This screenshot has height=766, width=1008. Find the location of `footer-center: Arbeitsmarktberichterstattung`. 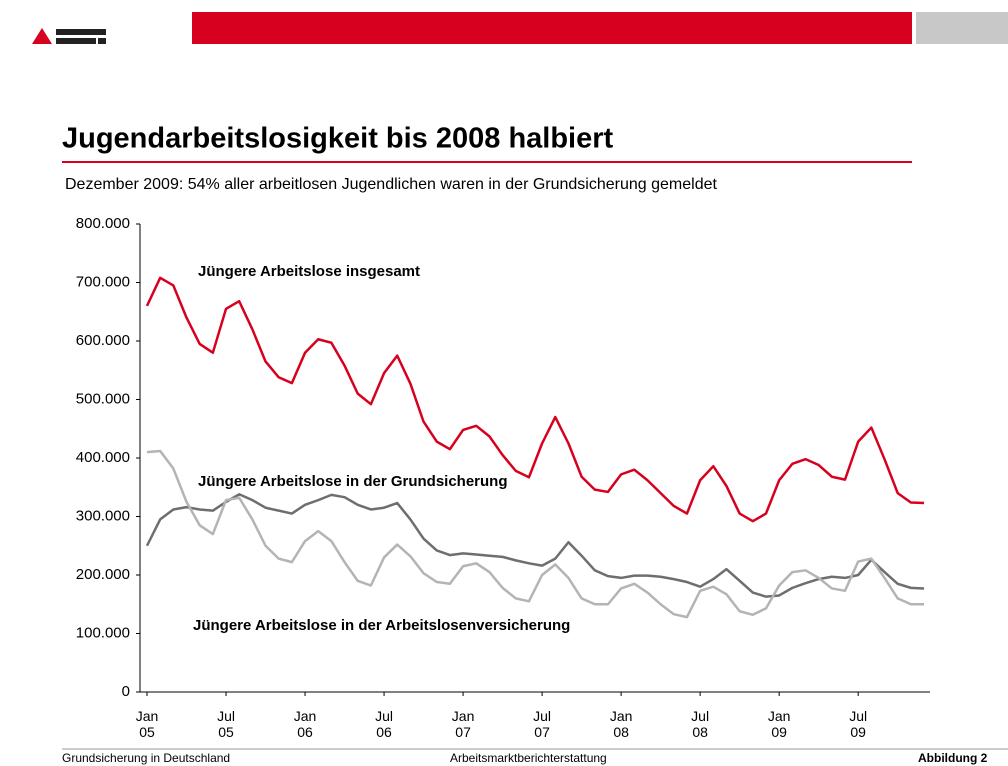

footer-center: Arbeitsmarktberichterstattung is located at coordinates (528, 758).